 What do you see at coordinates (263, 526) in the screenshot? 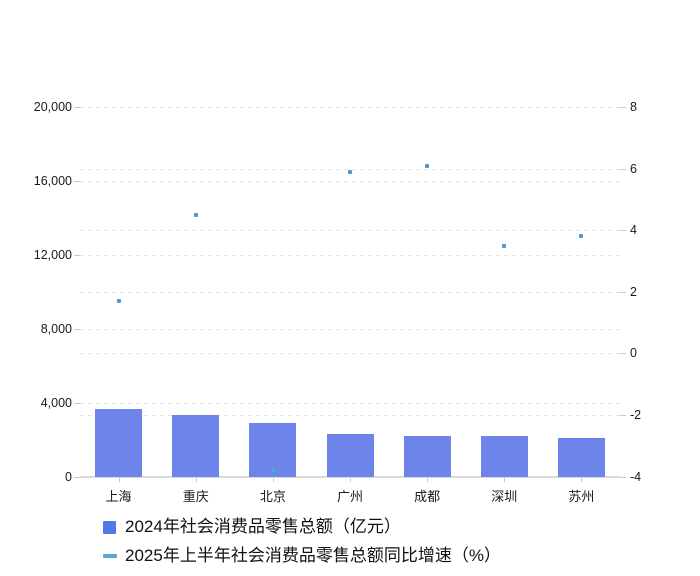
I see `legend-label-retail-total: 2024年社会消费品零售总额（亿元）` at bounding box center [263, 526].